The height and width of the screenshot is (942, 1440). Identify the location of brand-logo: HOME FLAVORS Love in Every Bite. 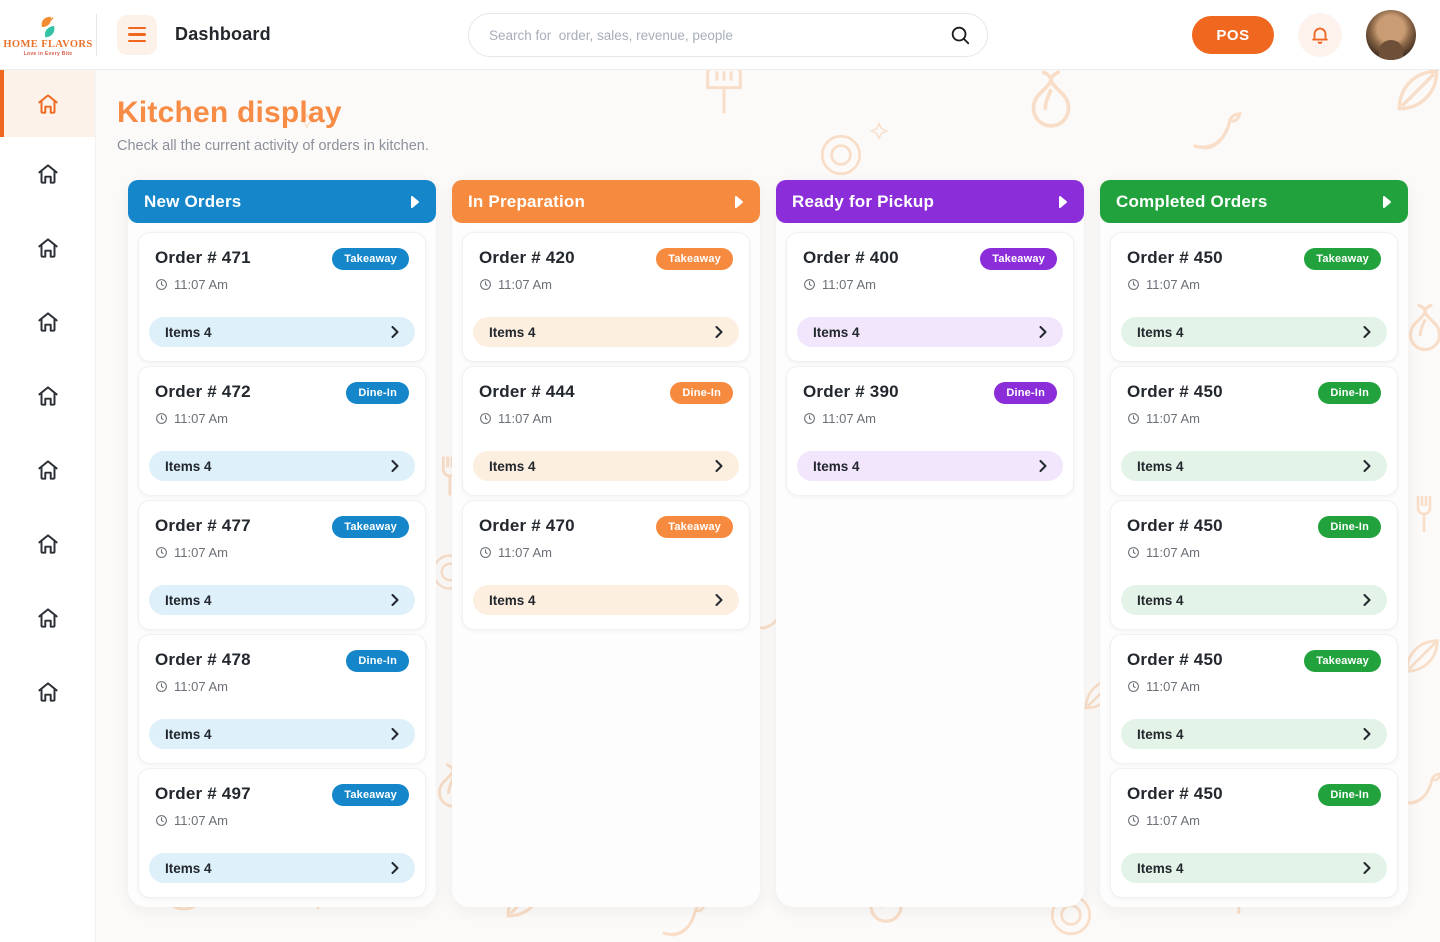
(48, 35).